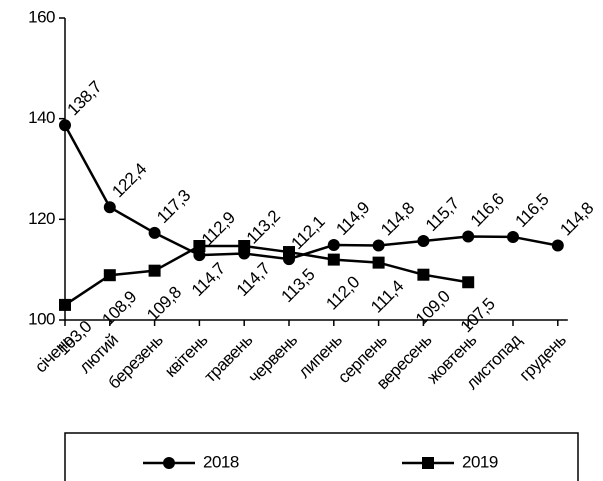 The height and width of the screenshot is (481, 603). What do you see at coordinates (478, 315) in the screenshot?
I see `value-label: 107,5` at bounding box center [478, 315].